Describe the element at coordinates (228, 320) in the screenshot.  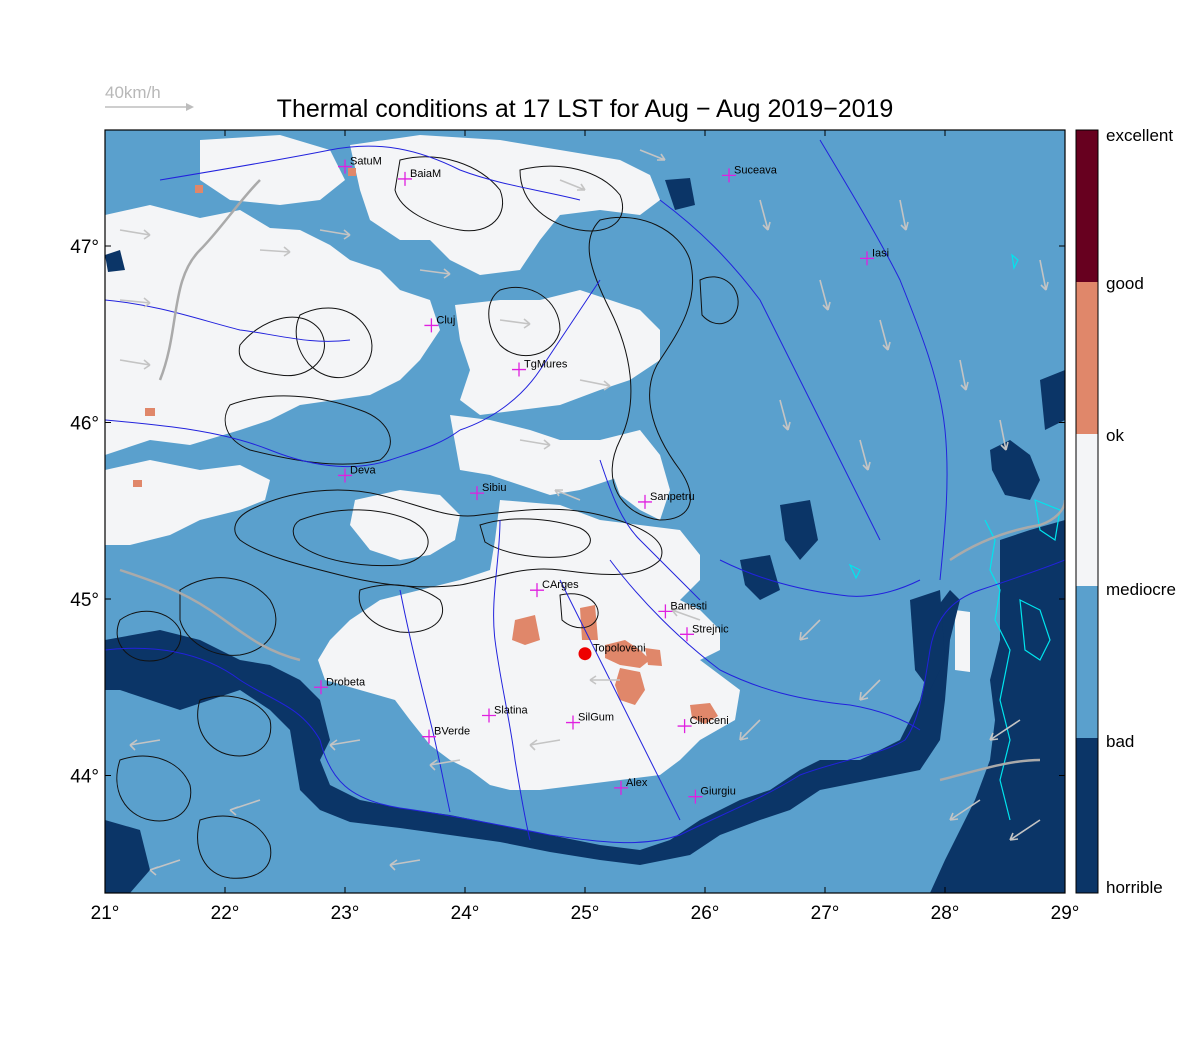
I see `river-cris` at that location.